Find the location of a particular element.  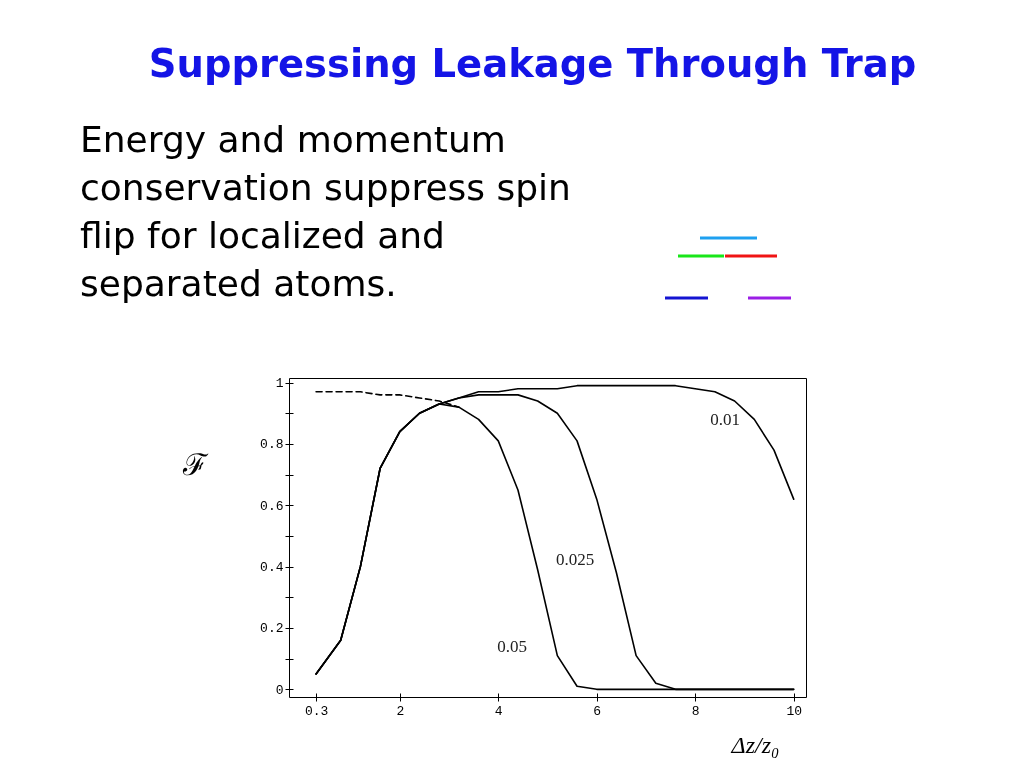

x-tick-label: 4 is located at coordinates (498, 711).